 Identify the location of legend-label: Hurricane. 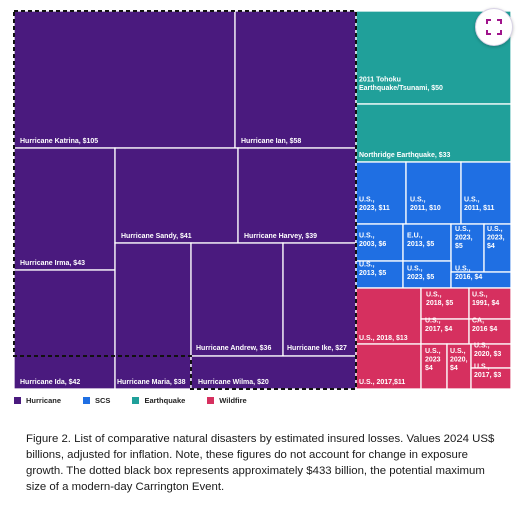
(44, 400).